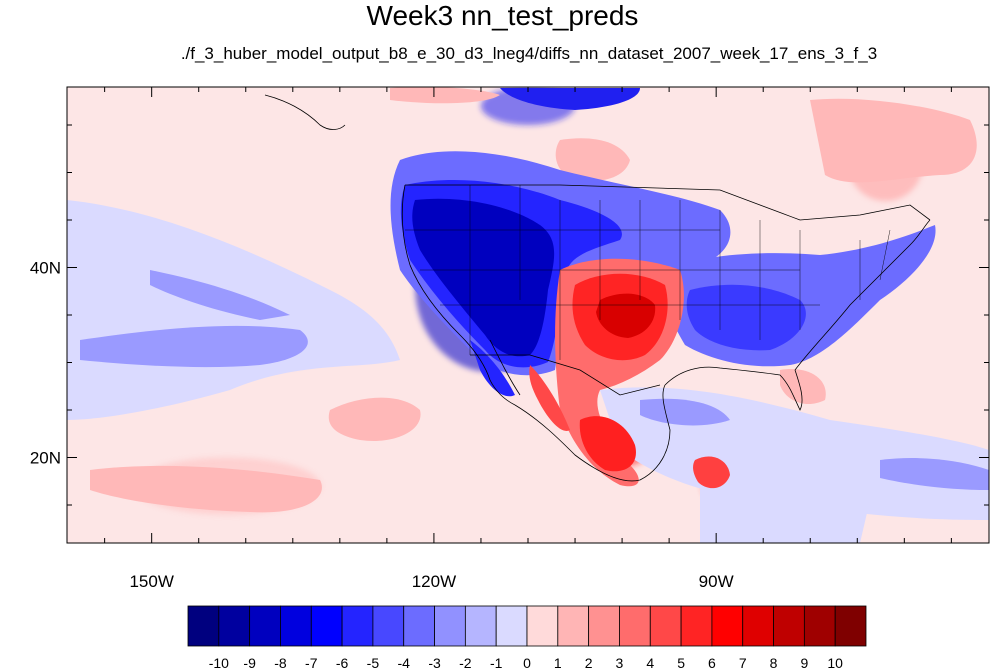  Describe the element at coordinates (804, 663) in the screenshot. I see `colorbar-label: 9` at that location.